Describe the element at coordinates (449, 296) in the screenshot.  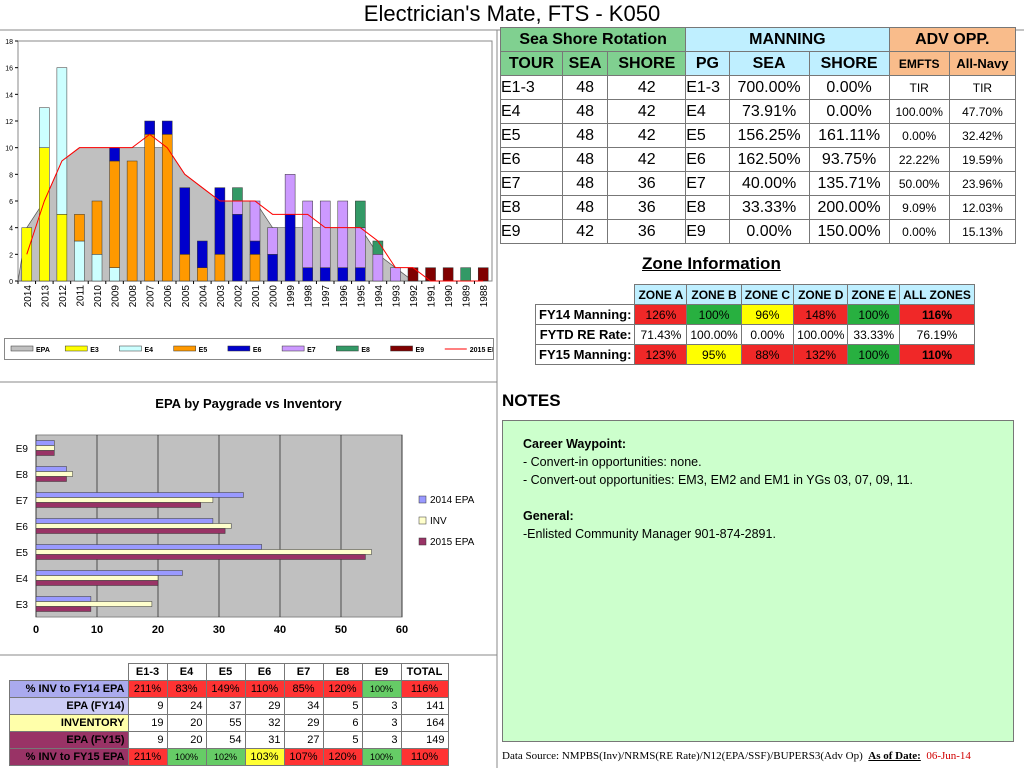
I see `x-tick-label: 1990` at that location.